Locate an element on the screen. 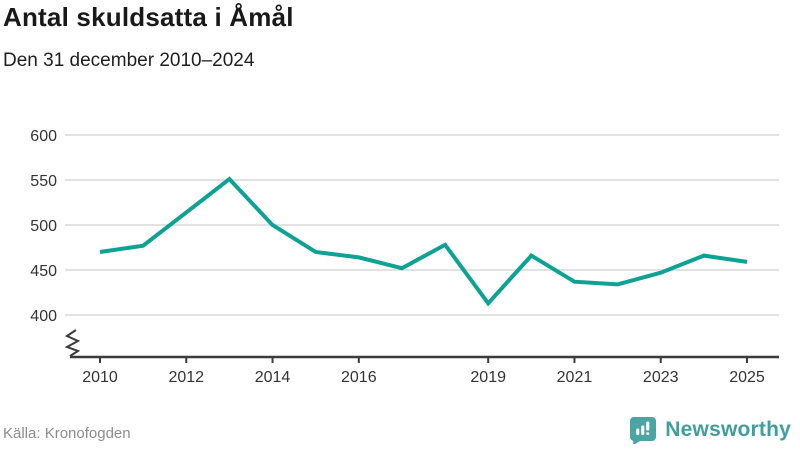 The height and width of the screenshot is (450, 800). y-tick-label: 400 is located at coordinates (43, 316).